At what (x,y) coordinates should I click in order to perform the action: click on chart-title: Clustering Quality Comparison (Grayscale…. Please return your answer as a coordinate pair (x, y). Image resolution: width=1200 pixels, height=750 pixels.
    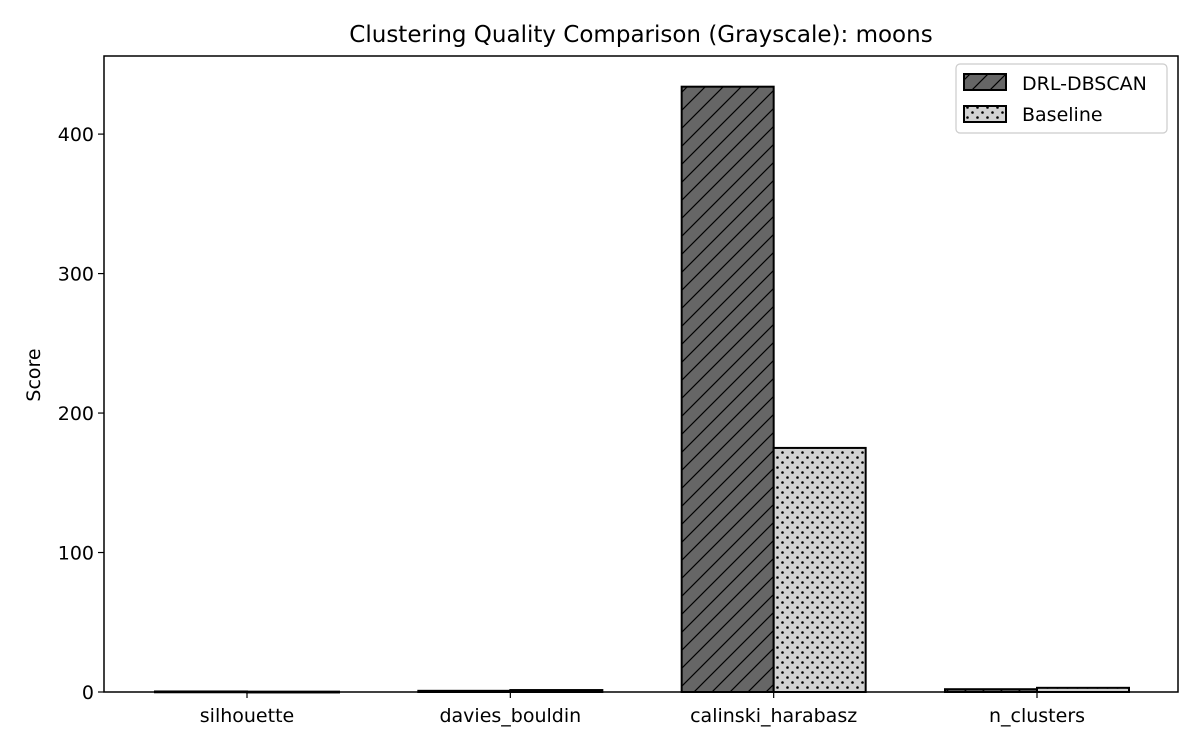
    Looking at the image, I should click on (640, 35).